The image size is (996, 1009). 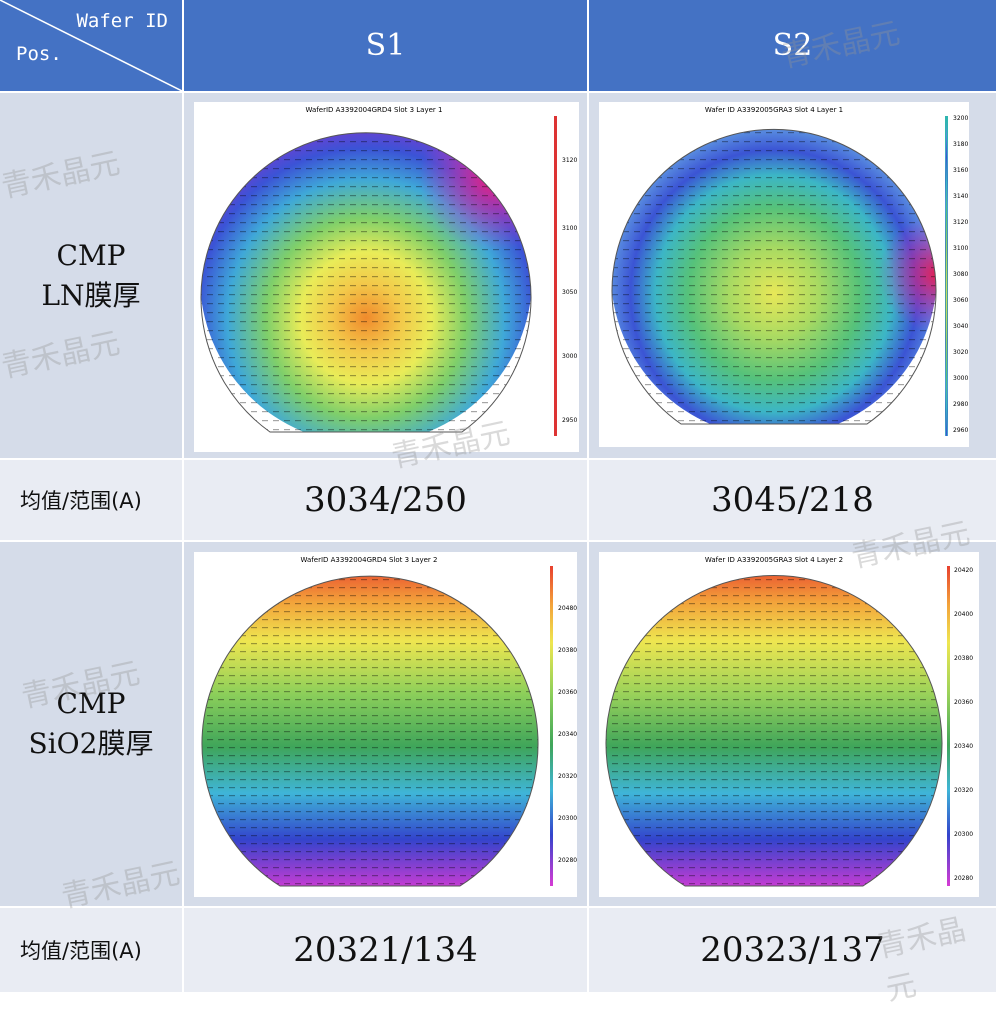 I want to click on row-label-sio2: CMP SiO2膜厚, so click(x=91, y=724).